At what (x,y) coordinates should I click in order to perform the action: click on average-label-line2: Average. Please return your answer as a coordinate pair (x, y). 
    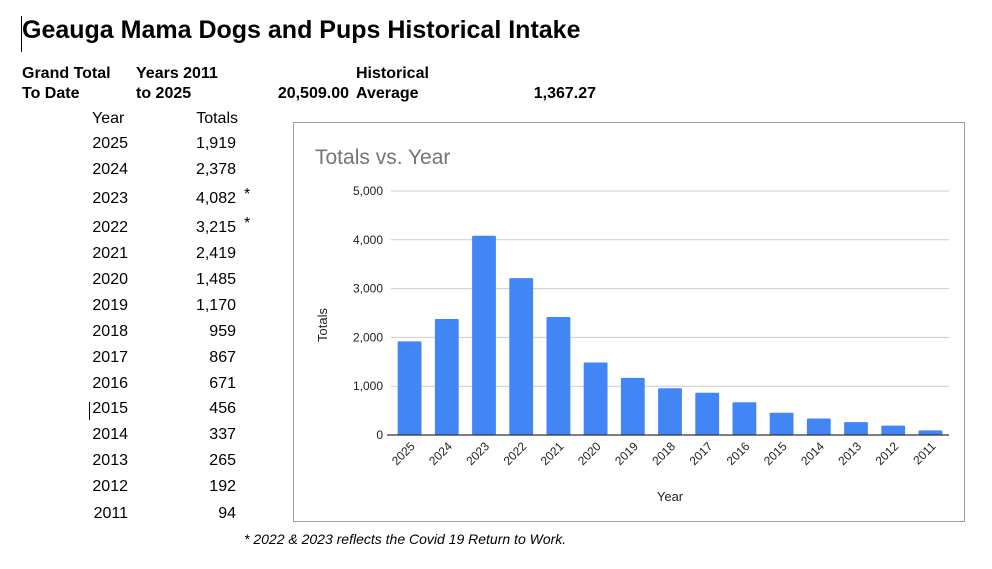
    Looking at the image, I should click on (387, 93).